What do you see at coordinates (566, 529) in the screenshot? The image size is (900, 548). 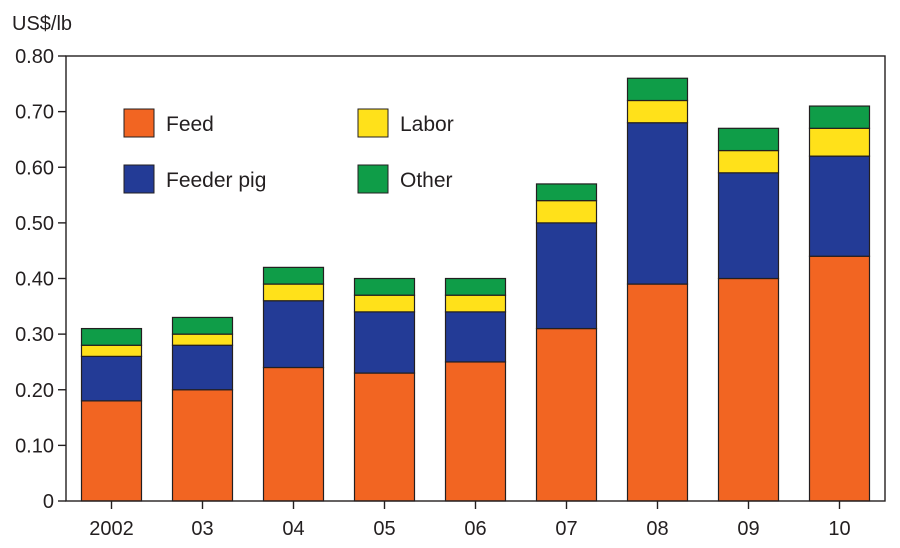 I see `x-tick-label: 07` at bounding box center [566, 529].